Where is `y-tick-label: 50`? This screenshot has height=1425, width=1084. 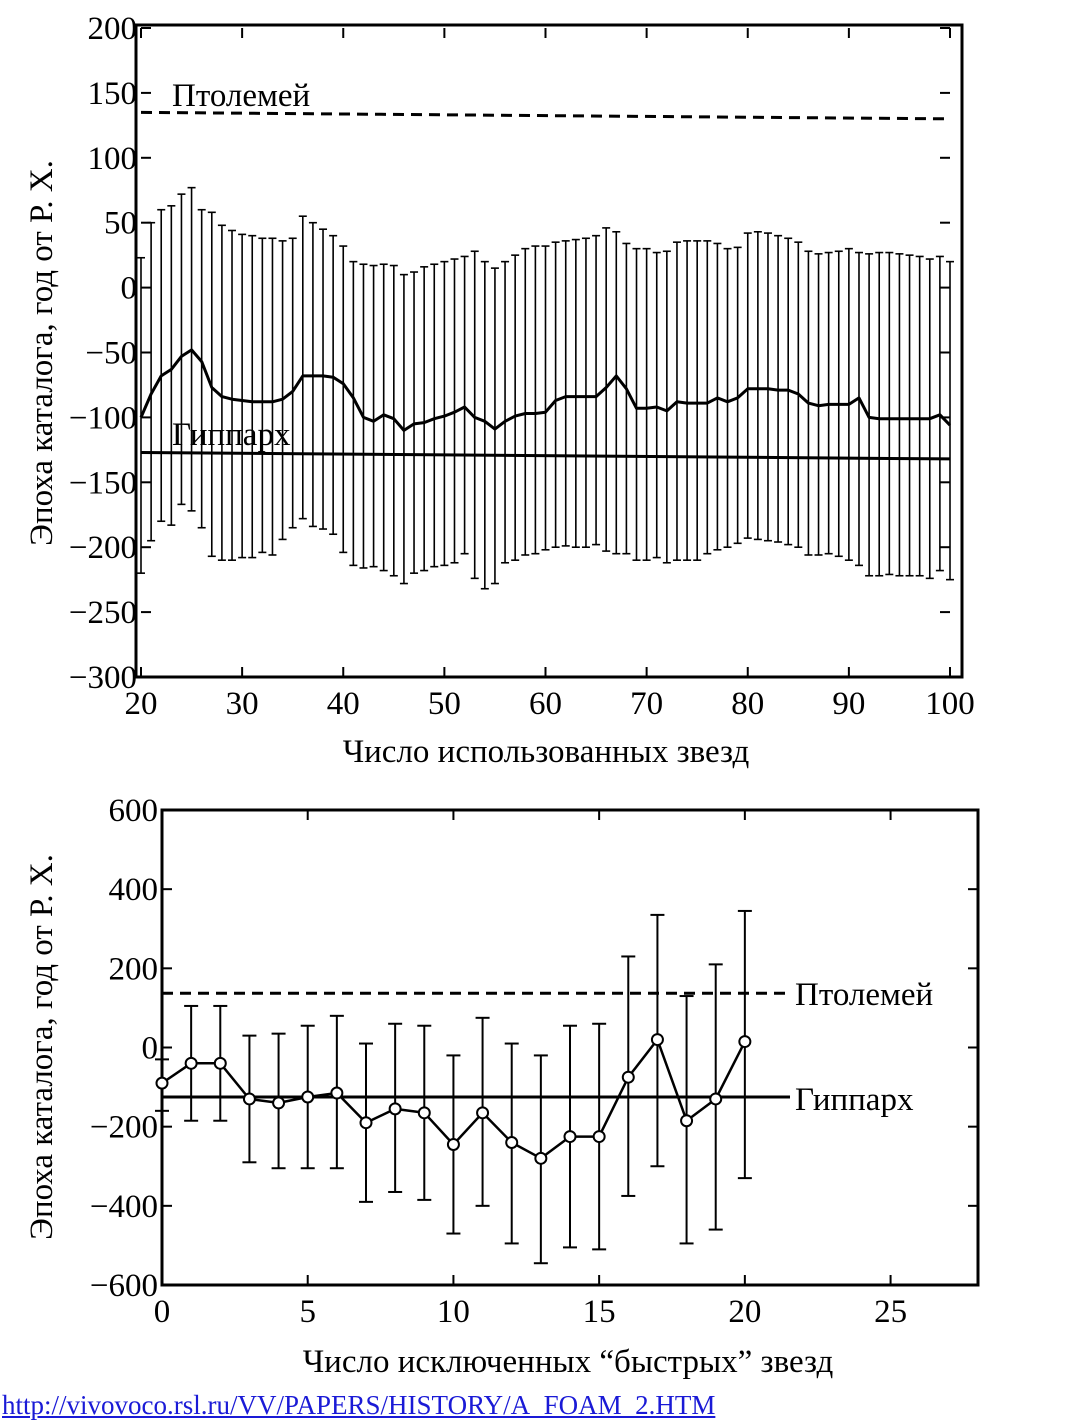 y-tick-label: 50 is located at coordinates (120, 224).